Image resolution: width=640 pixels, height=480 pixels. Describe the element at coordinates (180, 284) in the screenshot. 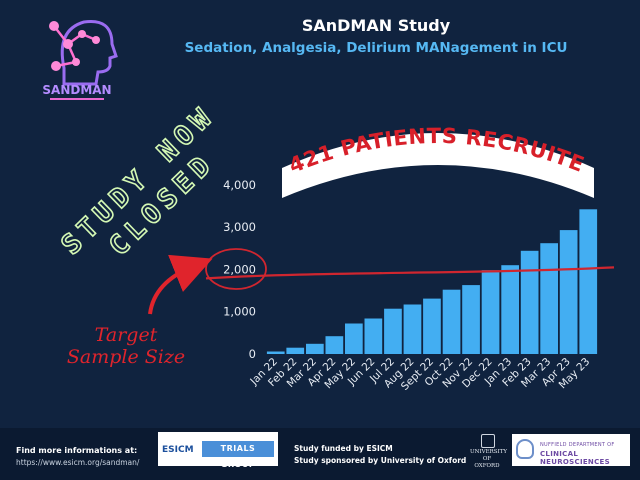

I see `target-arrow-icon` at that location.